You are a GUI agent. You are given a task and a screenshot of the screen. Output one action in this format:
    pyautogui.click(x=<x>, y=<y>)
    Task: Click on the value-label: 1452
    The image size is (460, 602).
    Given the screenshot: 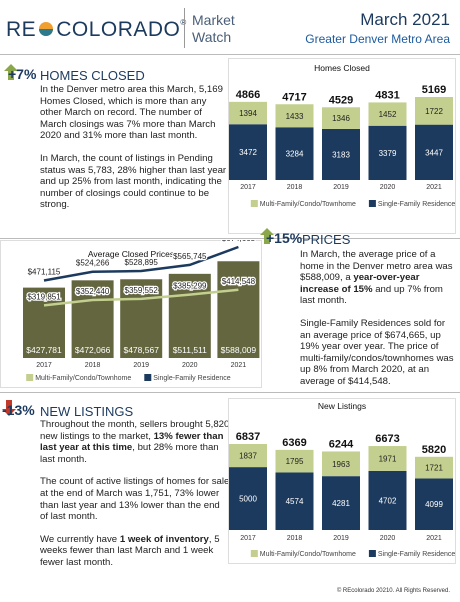 What is the action you would take?
    pyautogui.click(x=388, y=114)
    